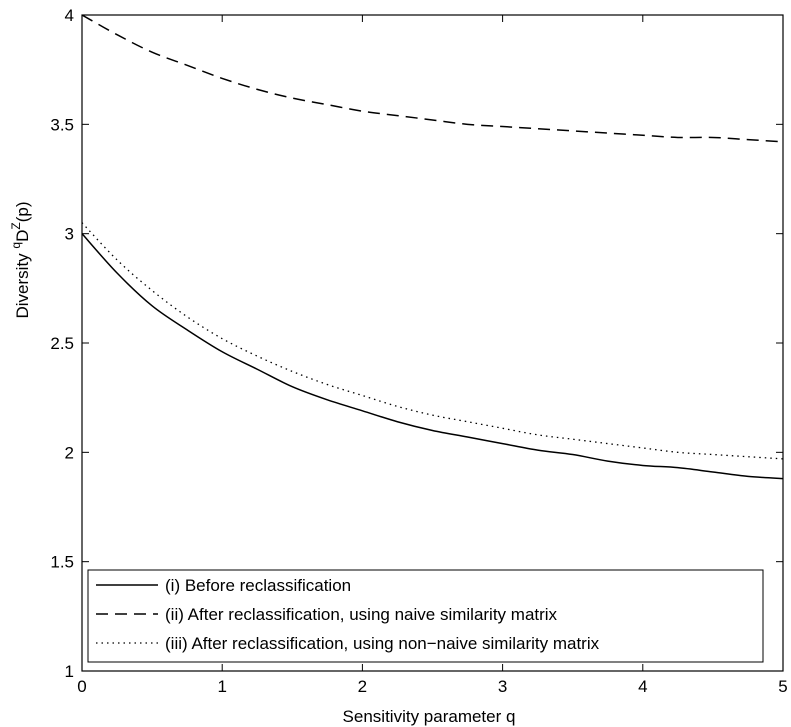 The image size is (791, 727). What do you see at coordinates (782, 686) in the screenshot?
I see `x-tick-label: 5` at bounding box center [782, 686].